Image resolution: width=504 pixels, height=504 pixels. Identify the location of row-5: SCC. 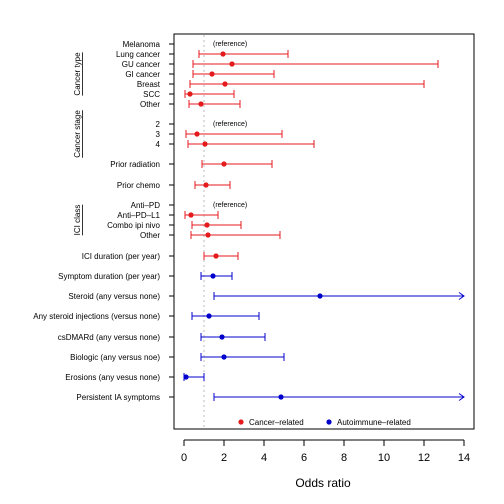
(189, 94).